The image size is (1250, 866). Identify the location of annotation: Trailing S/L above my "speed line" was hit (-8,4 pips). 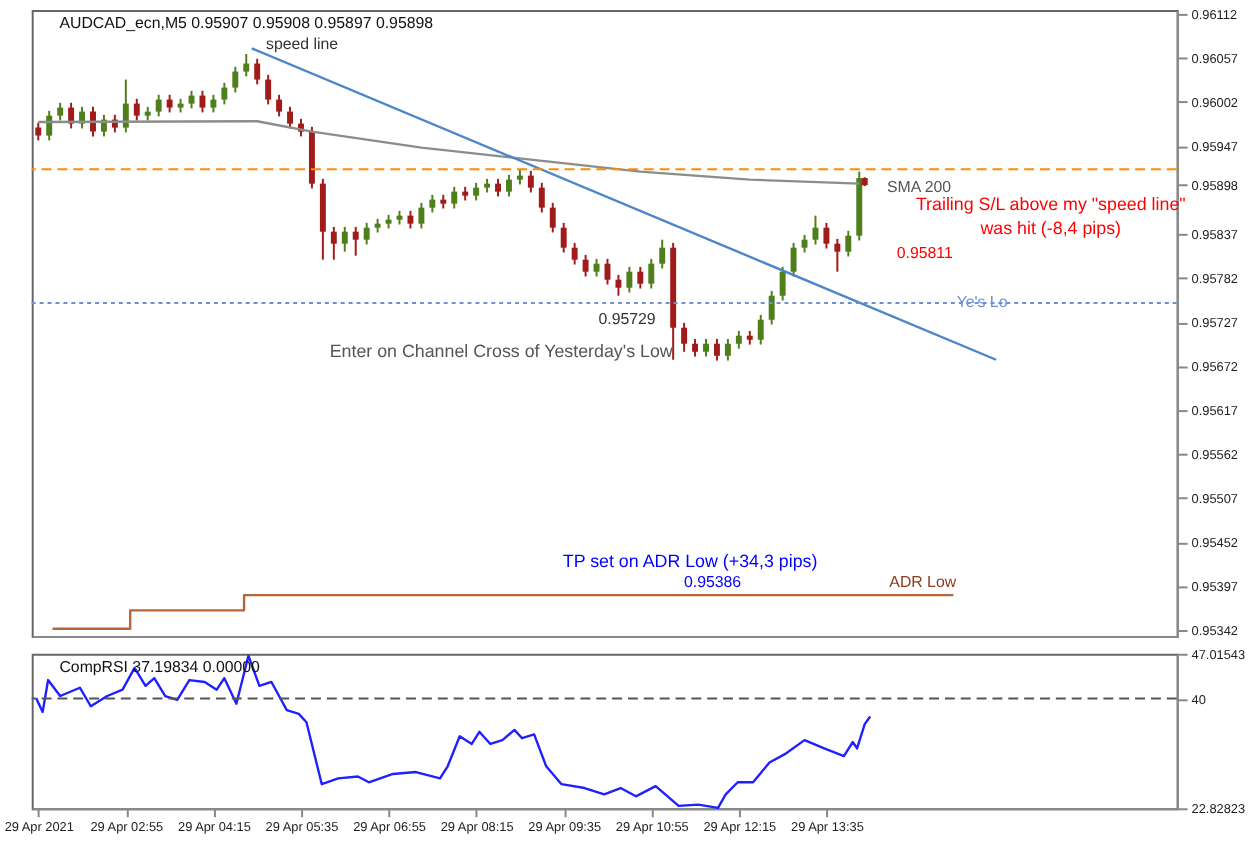
(1050, 215).